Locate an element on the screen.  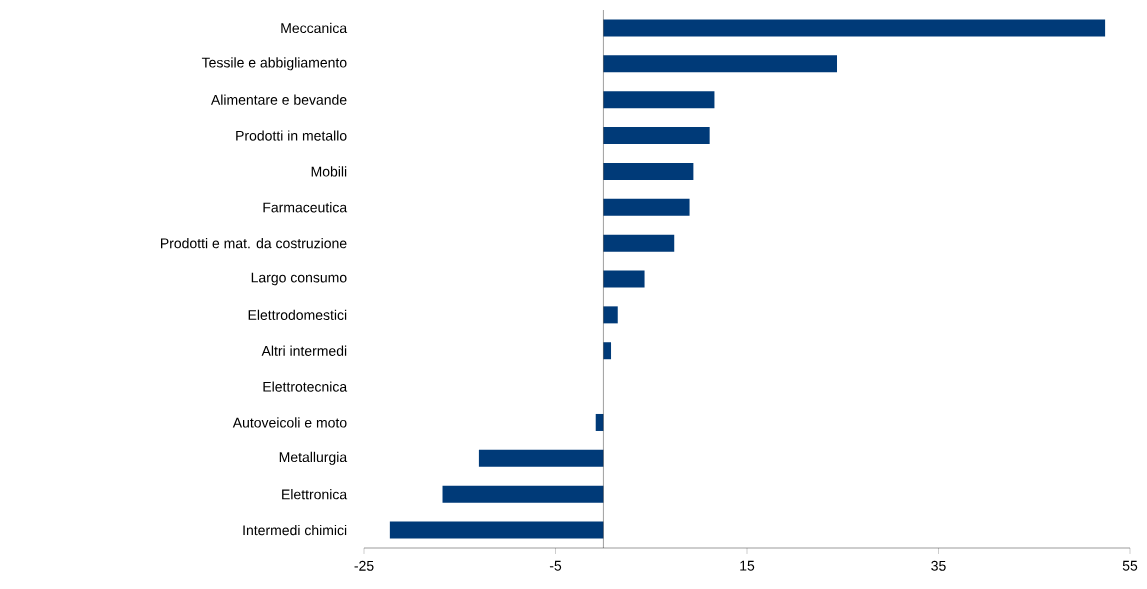
y-tick-label: Tessile e abbigliamento is located at coordinates (274, 64).